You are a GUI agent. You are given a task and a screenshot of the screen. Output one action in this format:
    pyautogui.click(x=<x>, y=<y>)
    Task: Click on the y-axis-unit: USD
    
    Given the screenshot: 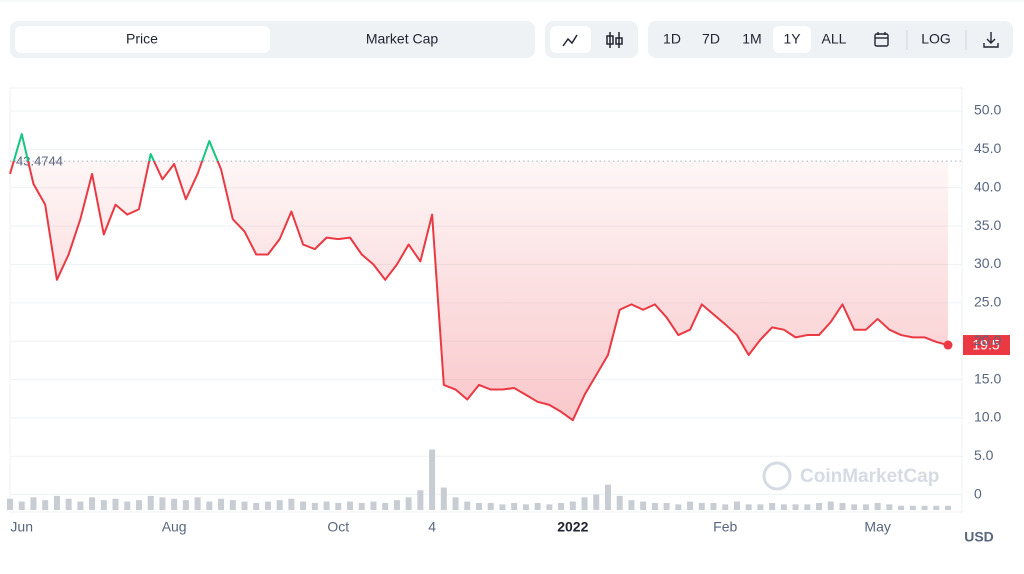 What is the action you would take?
    pyautogui.click(x=979, y=537)
    